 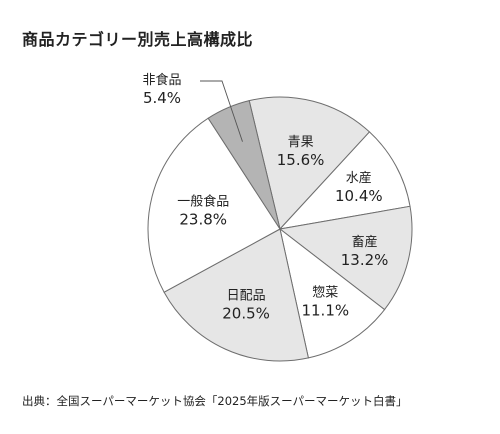 I want to click on chart-title: 商品カテゴリー別売上高構成比, so click(x=138, y=39).